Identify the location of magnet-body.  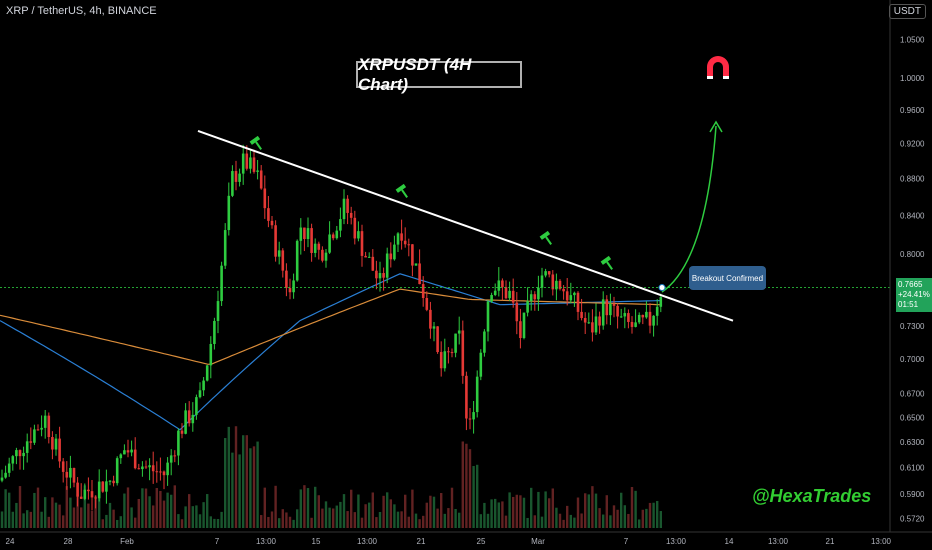
(718, 67).